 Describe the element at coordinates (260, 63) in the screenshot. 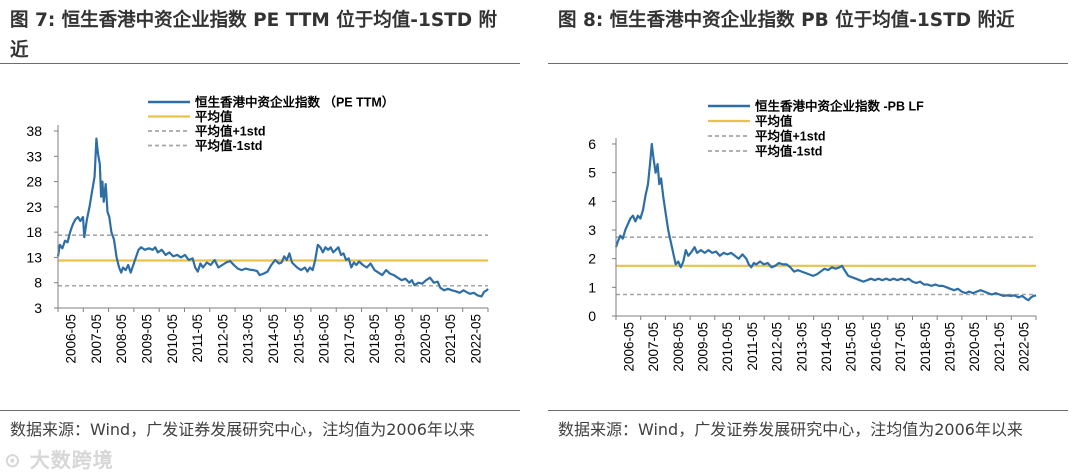

I see `figure-7-top-rule` at that location.